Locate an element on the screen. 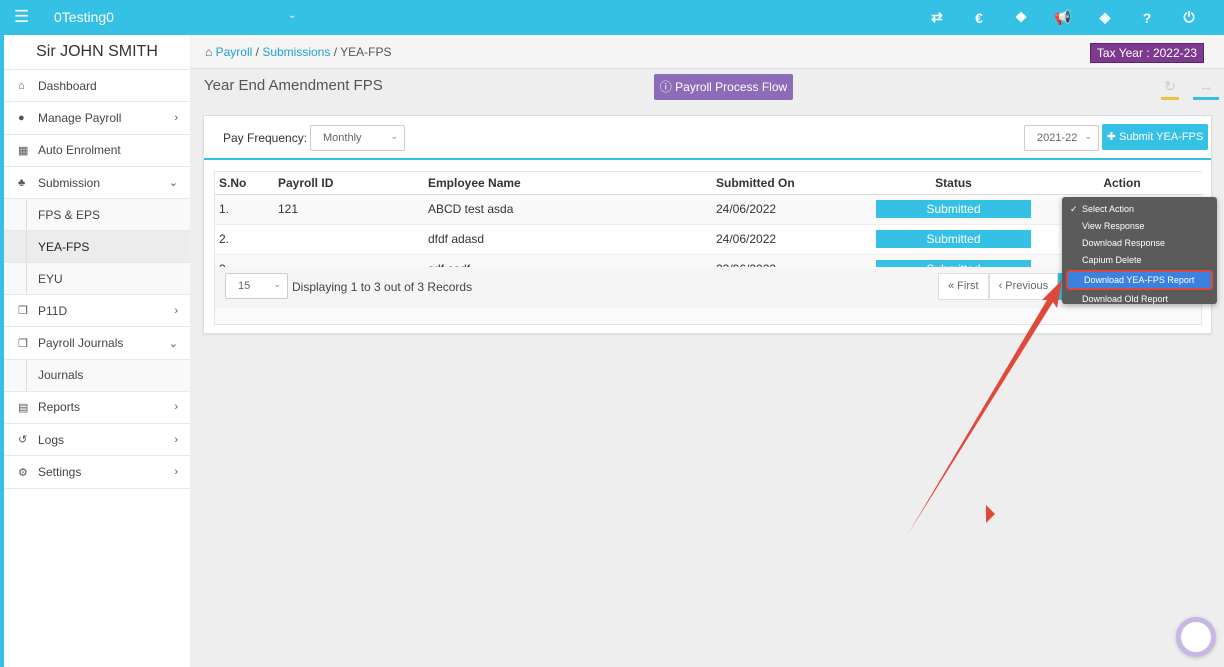  expand-icon: ↔ is located at coordinates (1206, 89).